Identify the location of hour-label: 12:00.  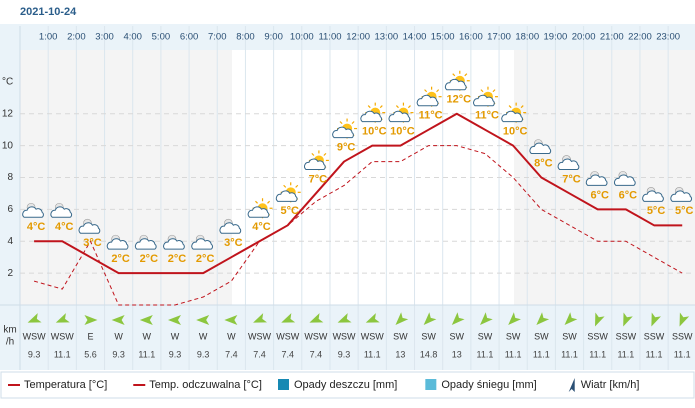
(358, 37).